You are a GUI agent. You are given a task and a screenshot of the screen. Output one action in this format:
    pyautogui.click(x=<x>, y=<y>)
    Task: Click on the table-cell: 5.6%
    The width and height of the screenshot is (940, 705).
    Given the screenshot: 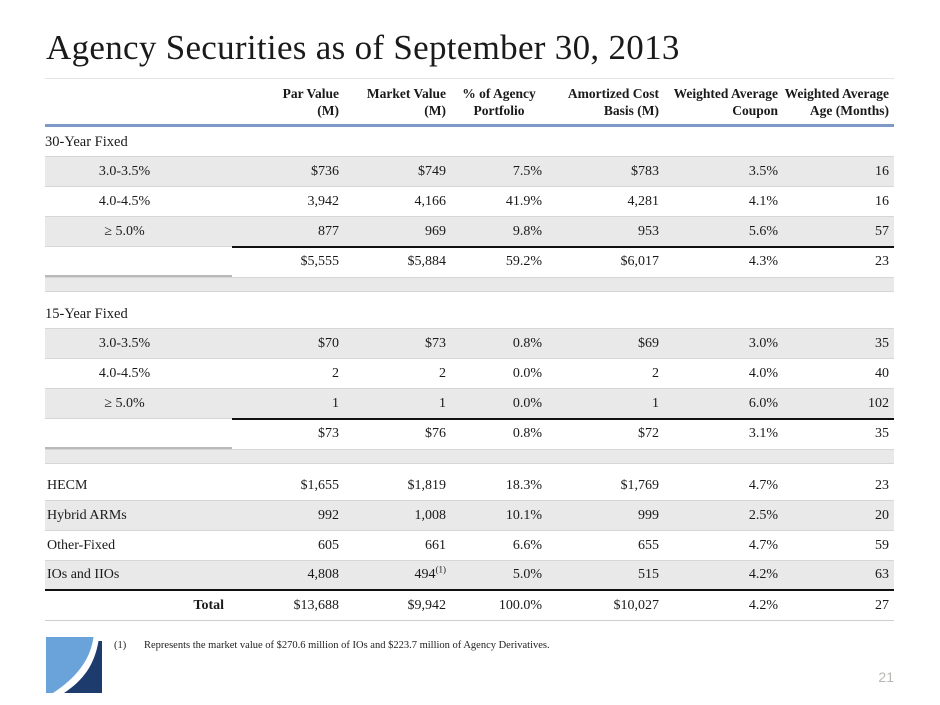 What is the action you would take?
    pyautogui.click(x=763, y=231)
    